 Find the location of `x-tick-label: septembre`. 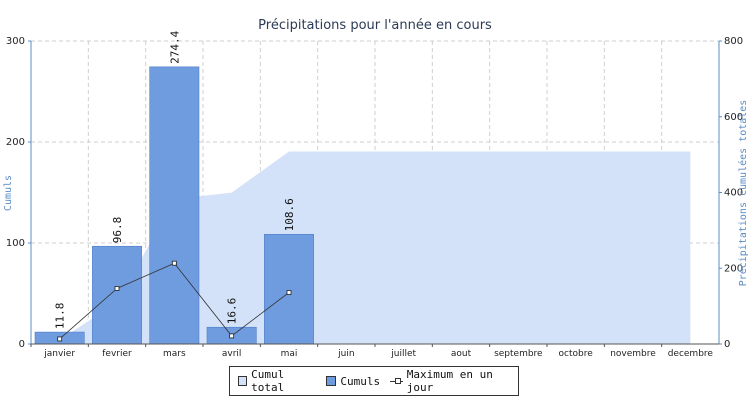

x-tick-label: septembre is located at coordinates (518, 354).